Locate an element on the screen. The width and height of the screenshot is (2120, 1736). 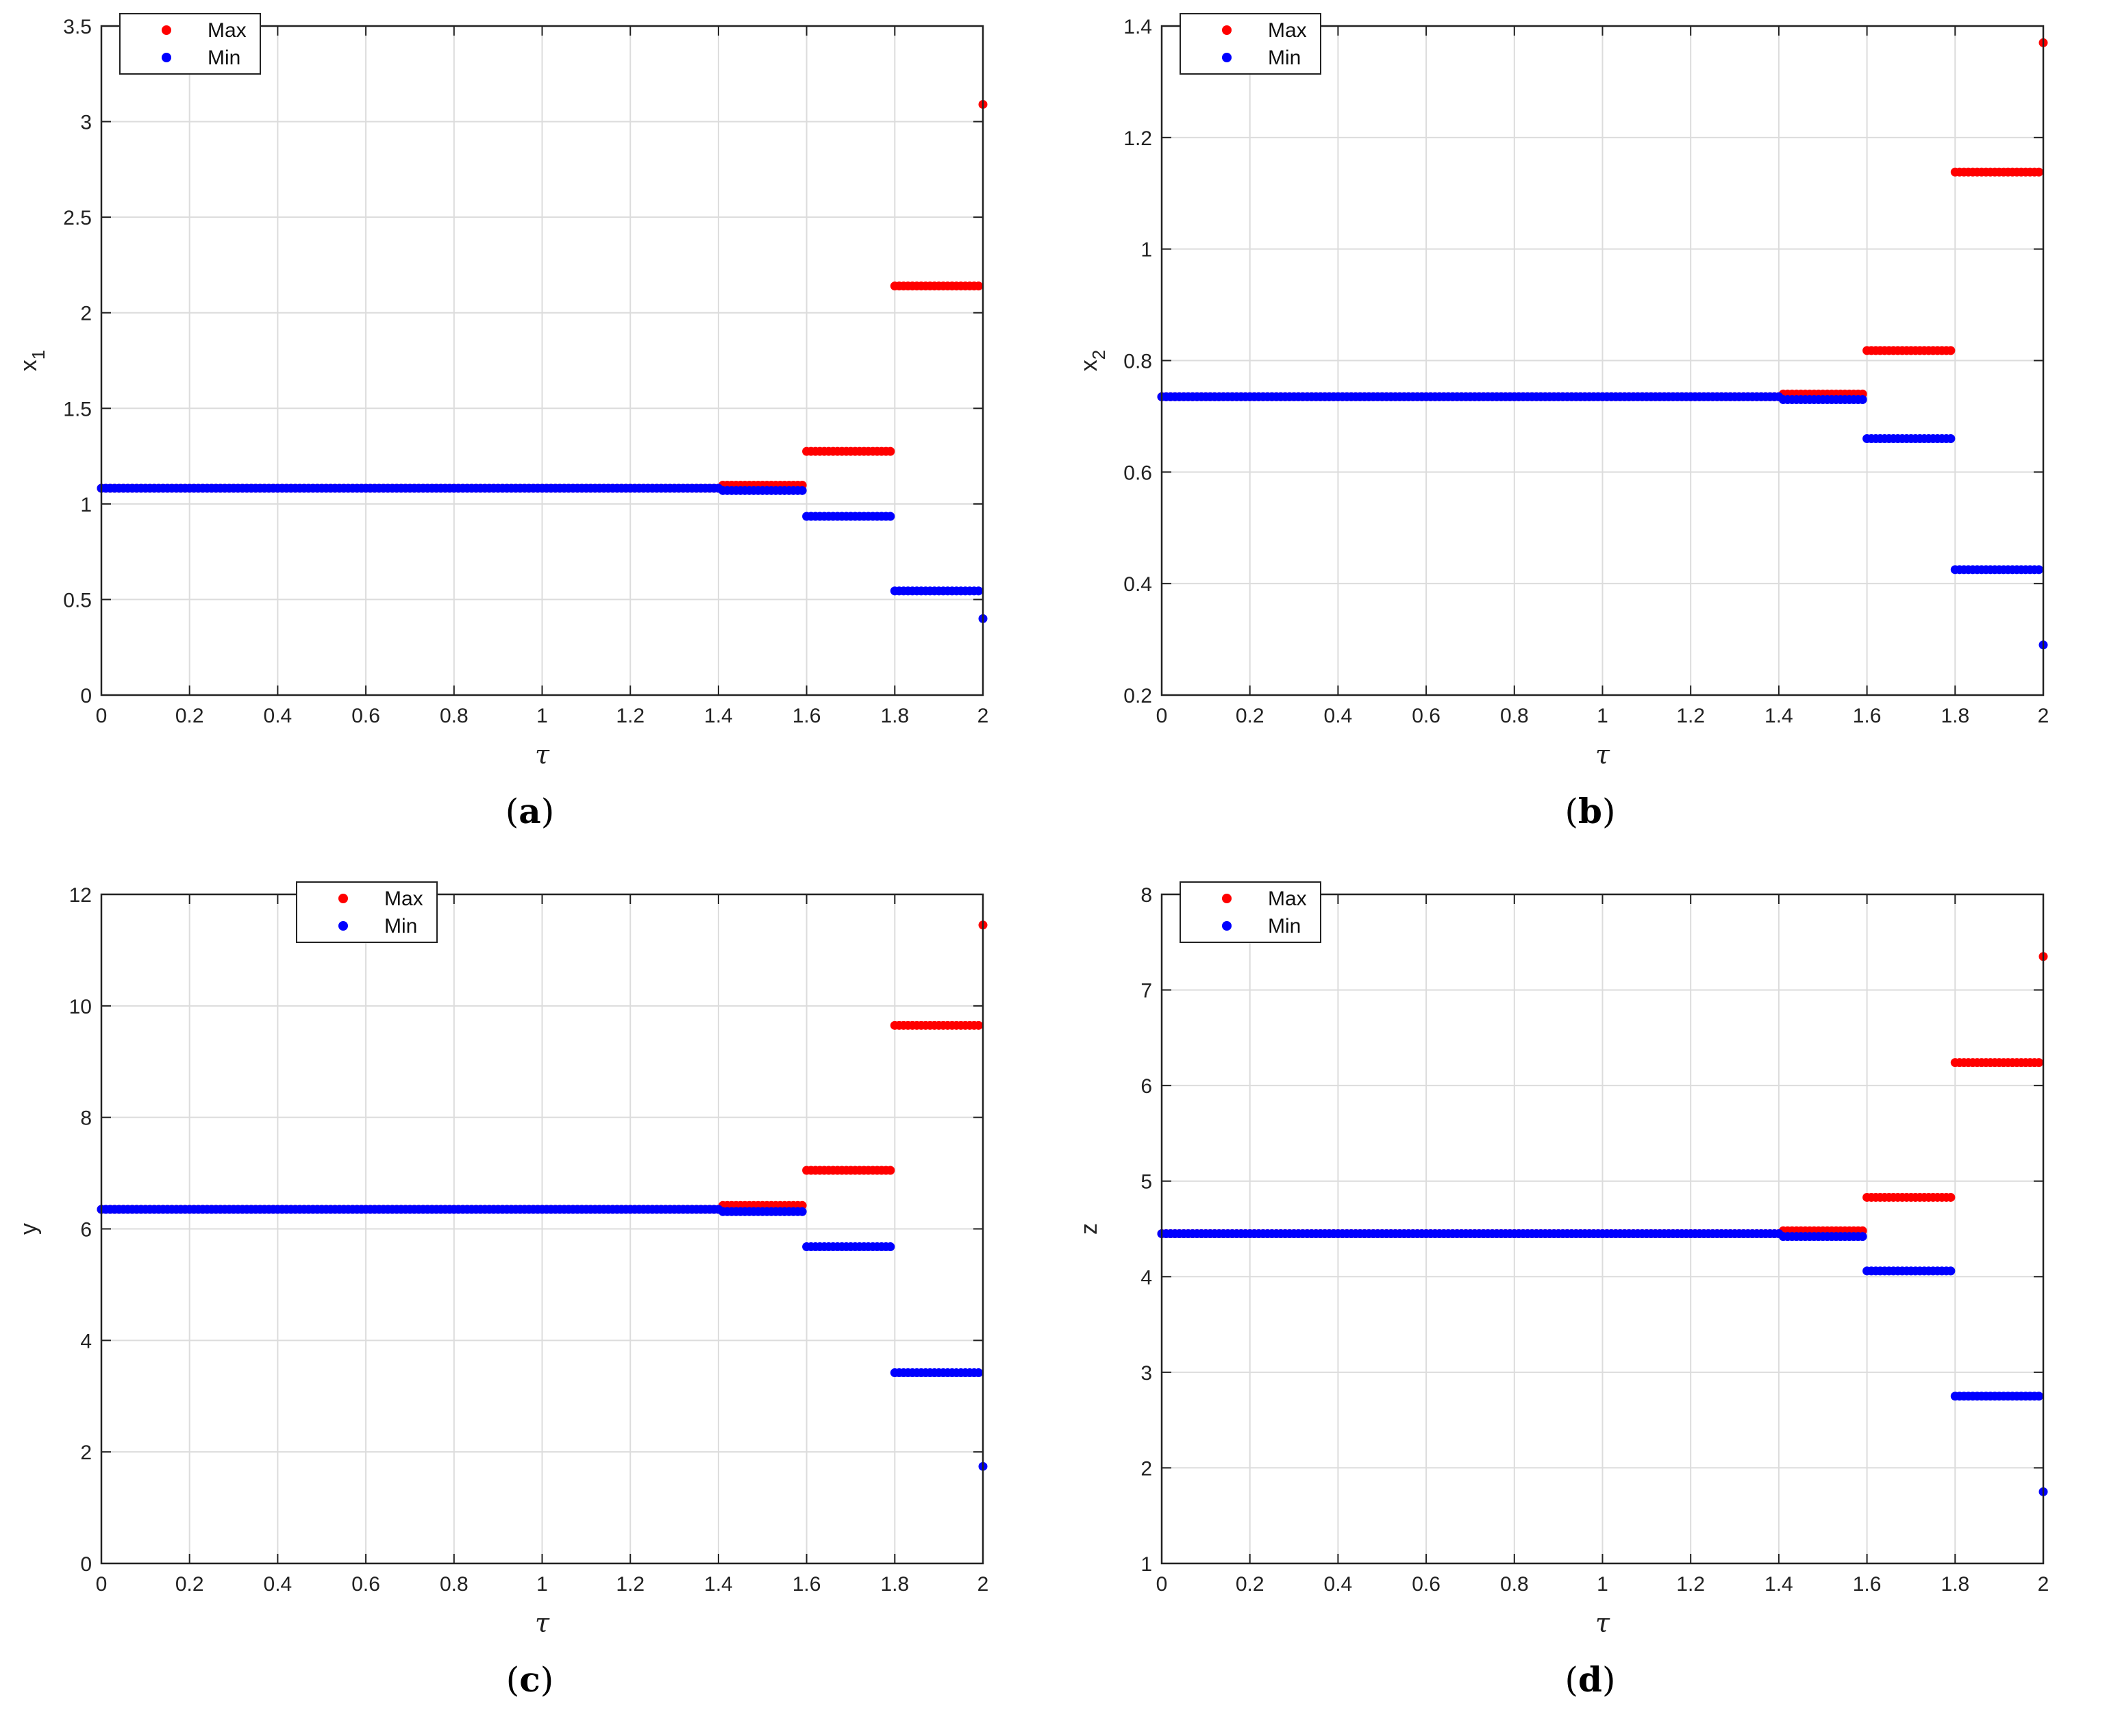
y-axis-label-main: z is located at coordinates (1089, 1229).